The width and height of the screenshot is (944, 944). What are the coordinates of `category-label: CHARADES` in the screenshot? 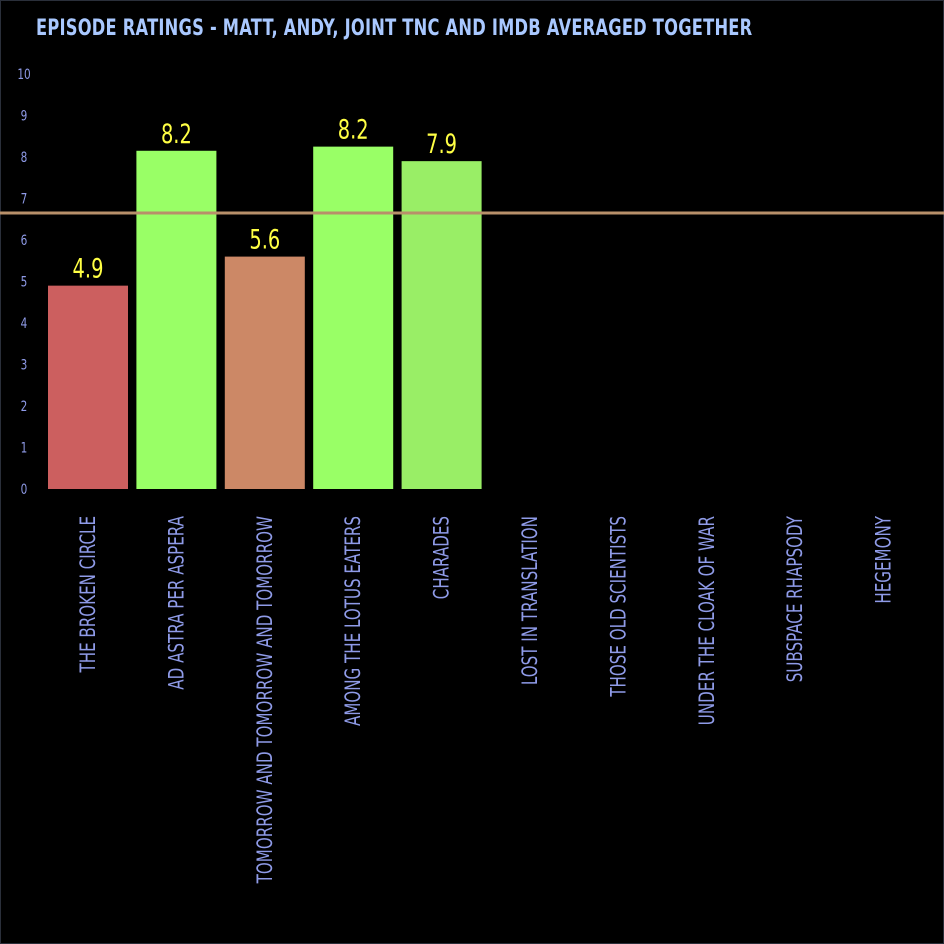 It's located at (442, 557).